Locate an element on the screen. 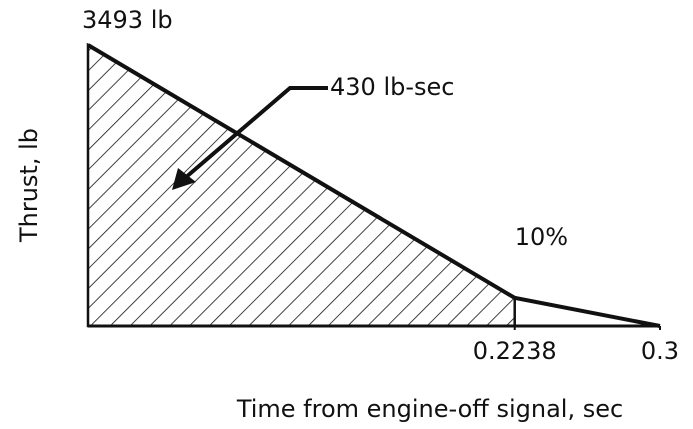 The image size is (693, 429). annotation-arrow is located at coordinates (255, 133).